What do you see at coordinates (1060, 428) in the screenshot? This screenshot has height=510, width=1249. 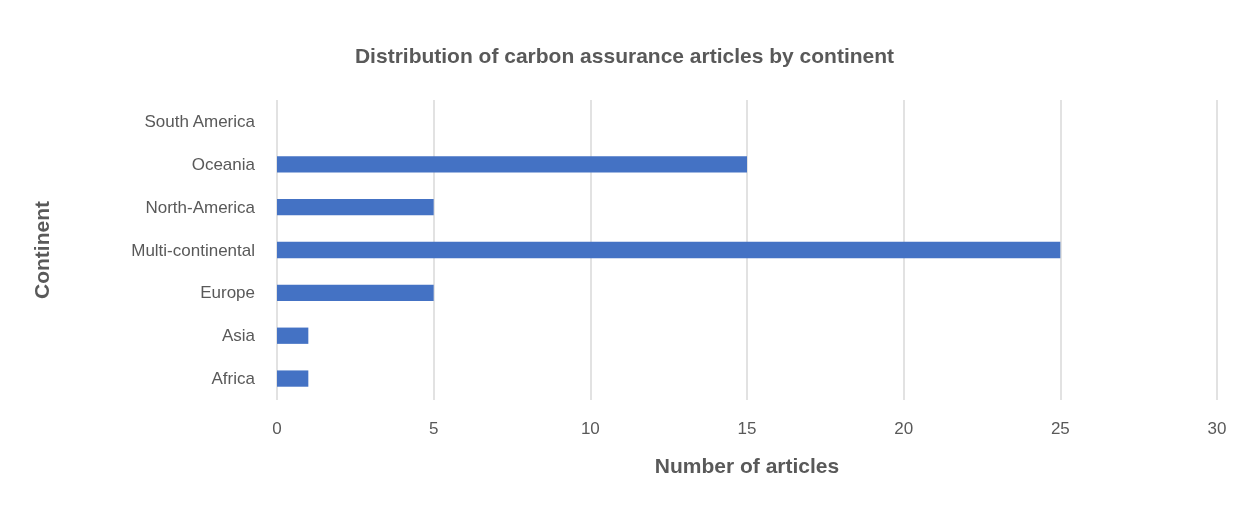 I see `x-tick-label: 25` at bounding box center [1060, 428].